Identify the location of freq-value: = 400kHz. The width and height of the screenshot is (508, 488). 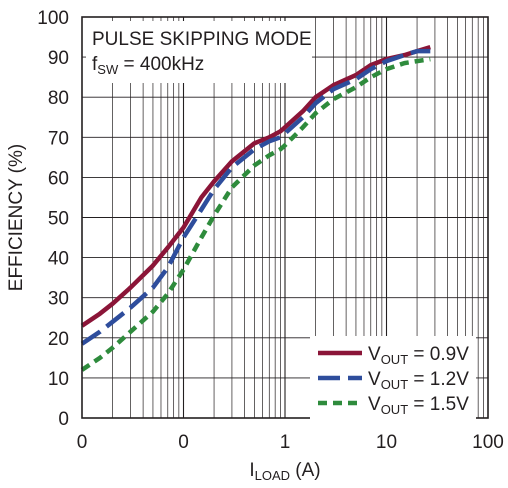
(161, 64).